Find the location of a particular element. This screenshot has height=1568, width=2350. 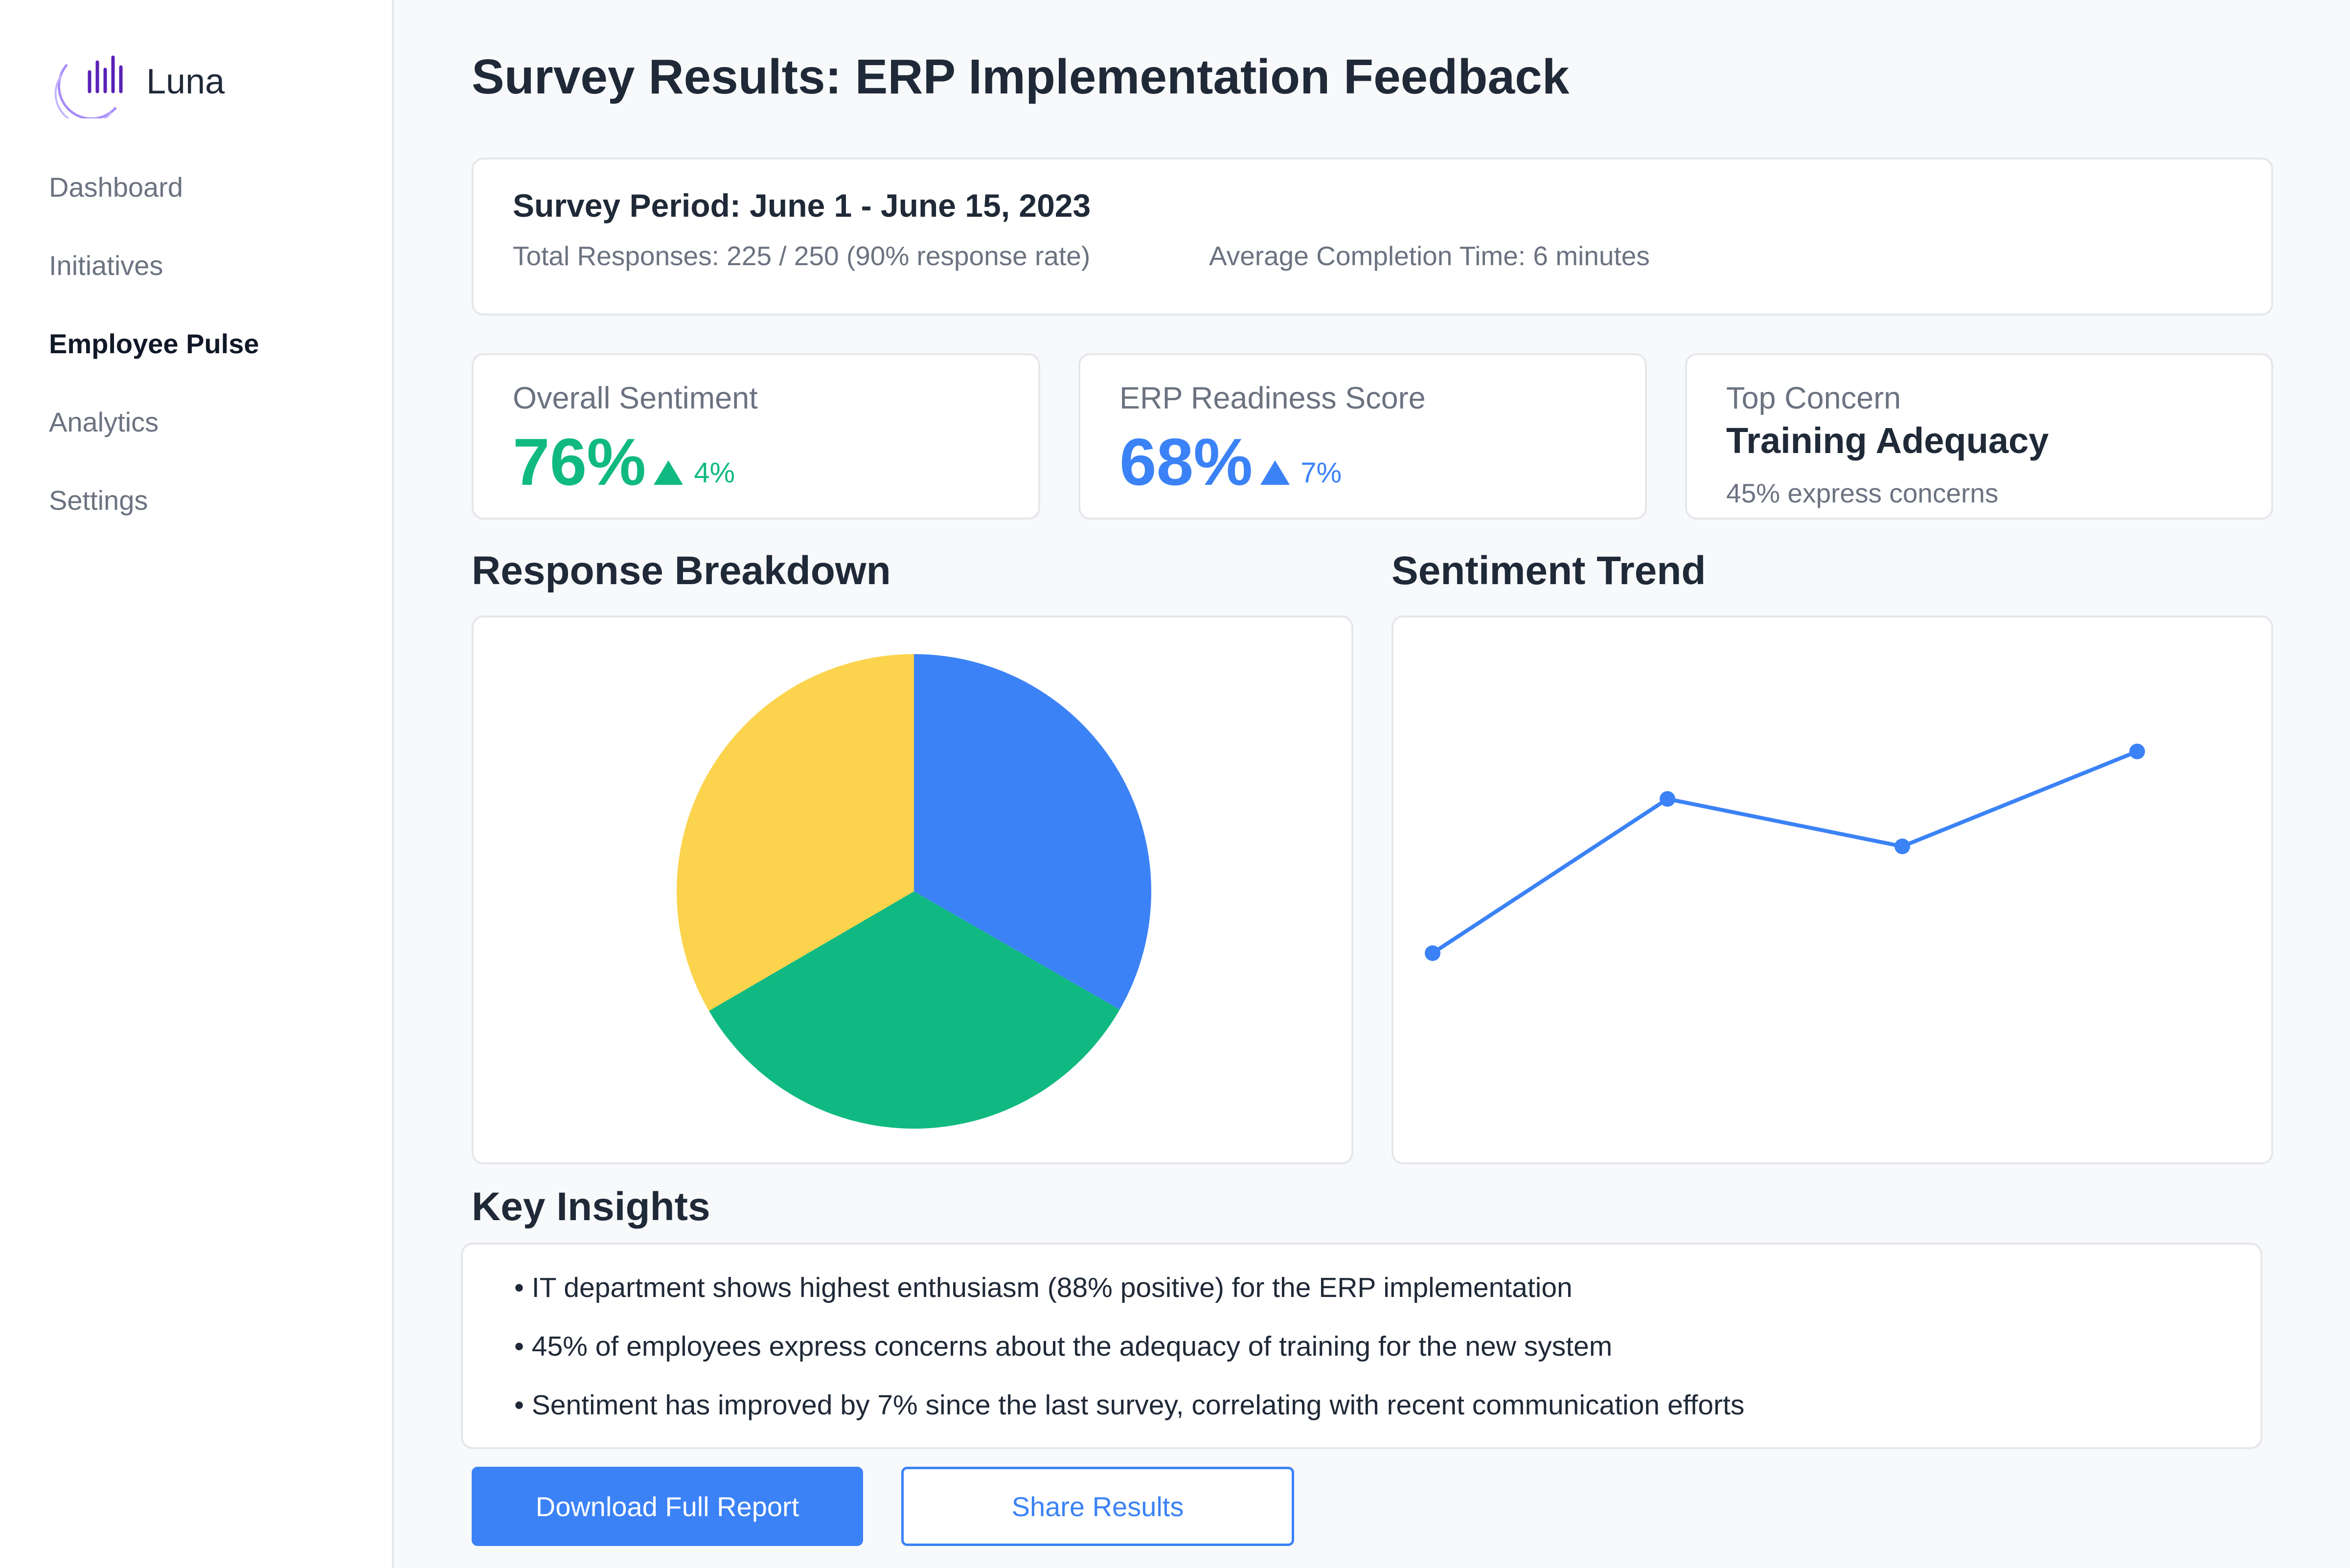

average-completion-time: Average Completion Time: 6 minutes is located at coordinates (1429, 256).